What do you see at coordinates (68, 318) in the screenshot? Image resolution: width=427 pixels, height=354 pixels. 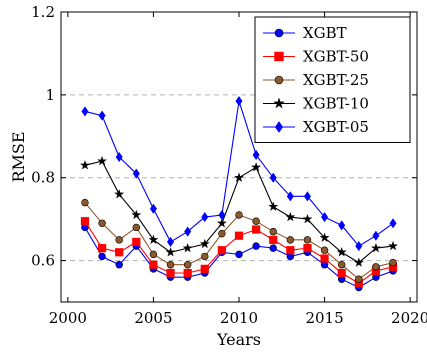 I see `x-tick-label: 2000` at bounding box center [68, 318].